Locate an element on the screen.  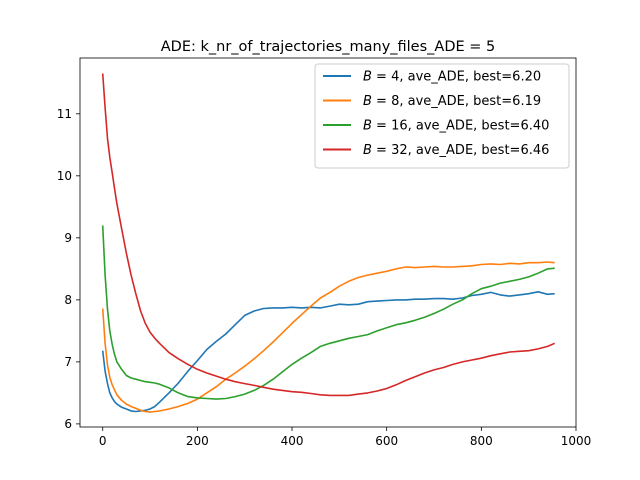
x-tick-label-1: 200 is located at coordinates (197, 441).